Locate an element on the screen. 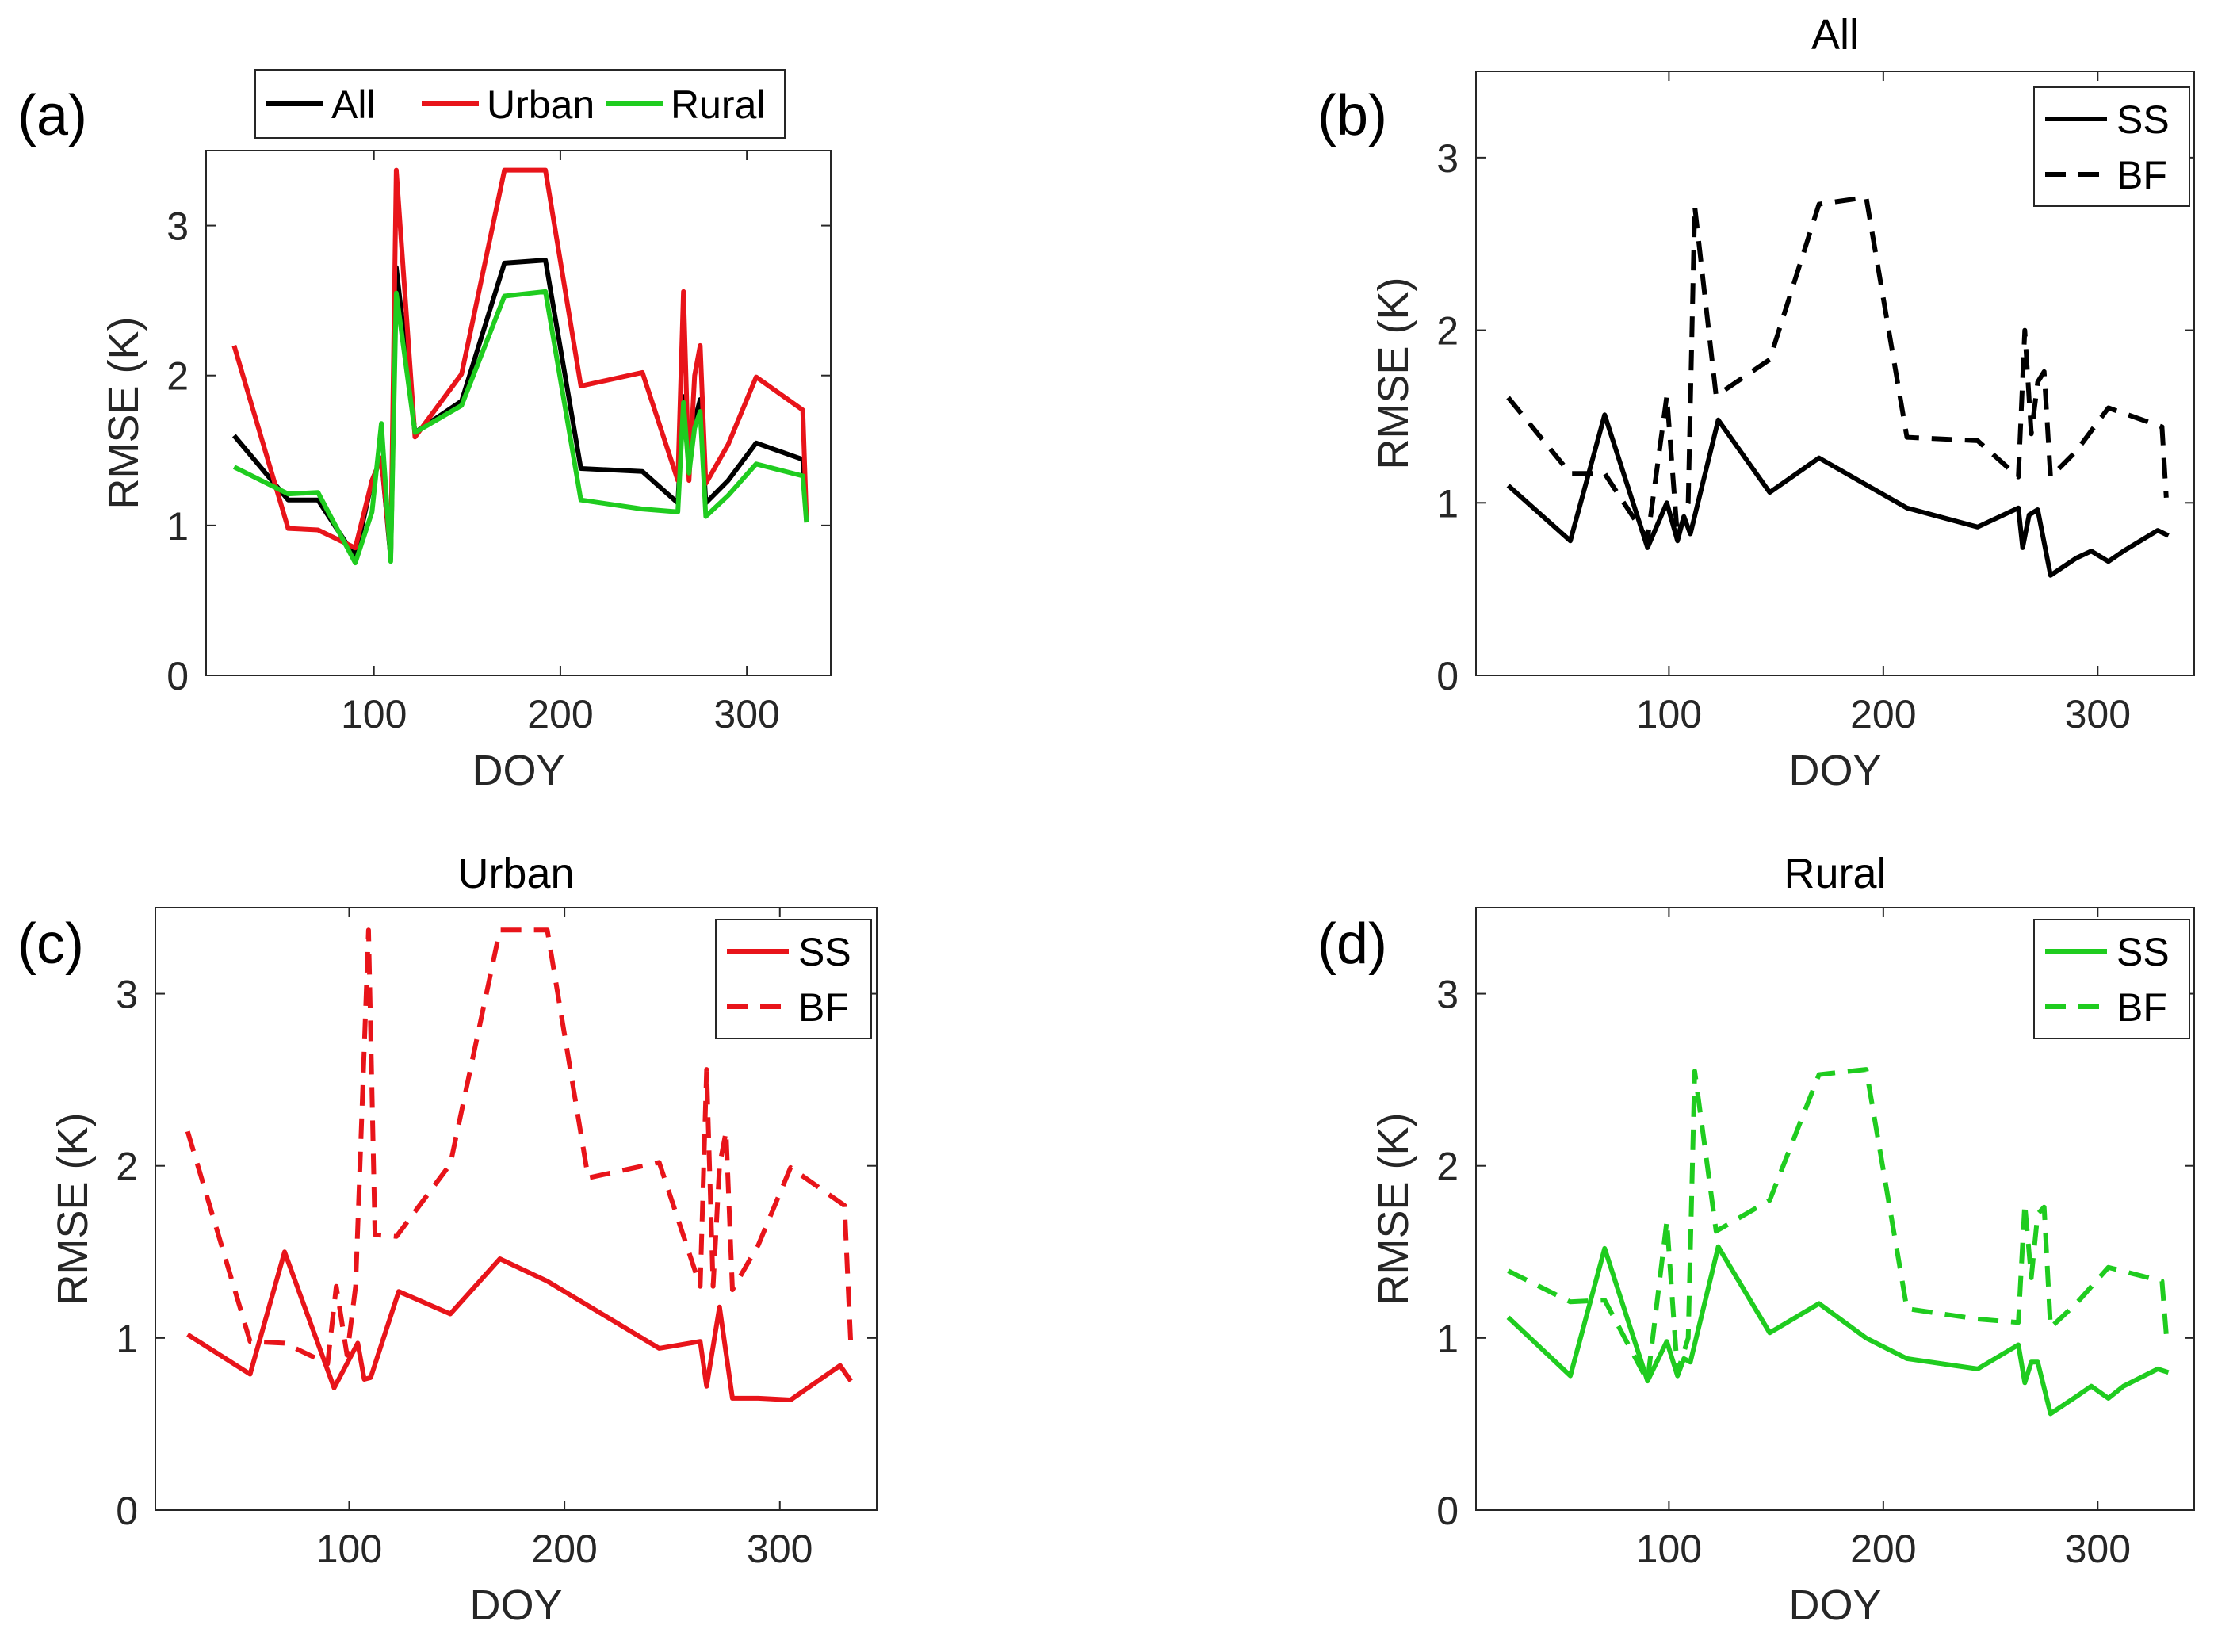 Image resolution: width=2214 pixels, height=1652 pixels. legend-label: Rural is located at coordinates (718, 104).